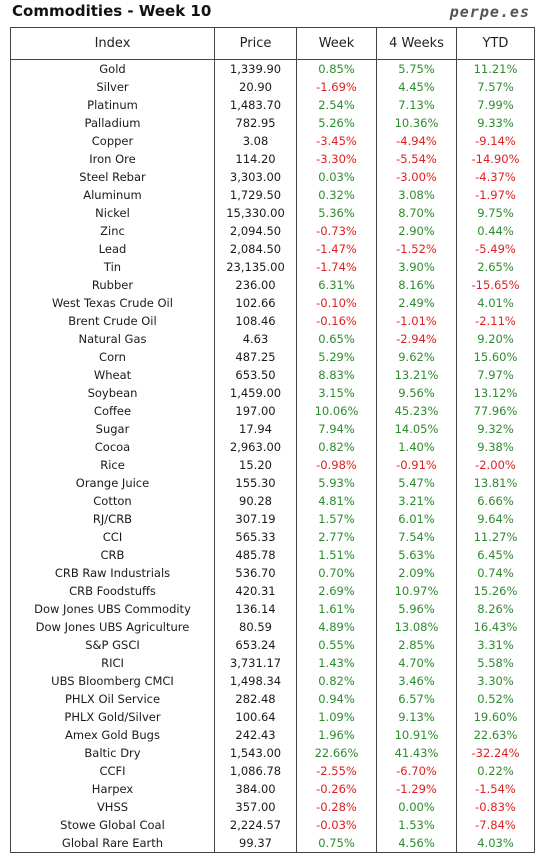 The image size is (544, 853). Describe the element at coordinates (112, 249) in the screenshot. I see `index-cell: Lead` at that location.